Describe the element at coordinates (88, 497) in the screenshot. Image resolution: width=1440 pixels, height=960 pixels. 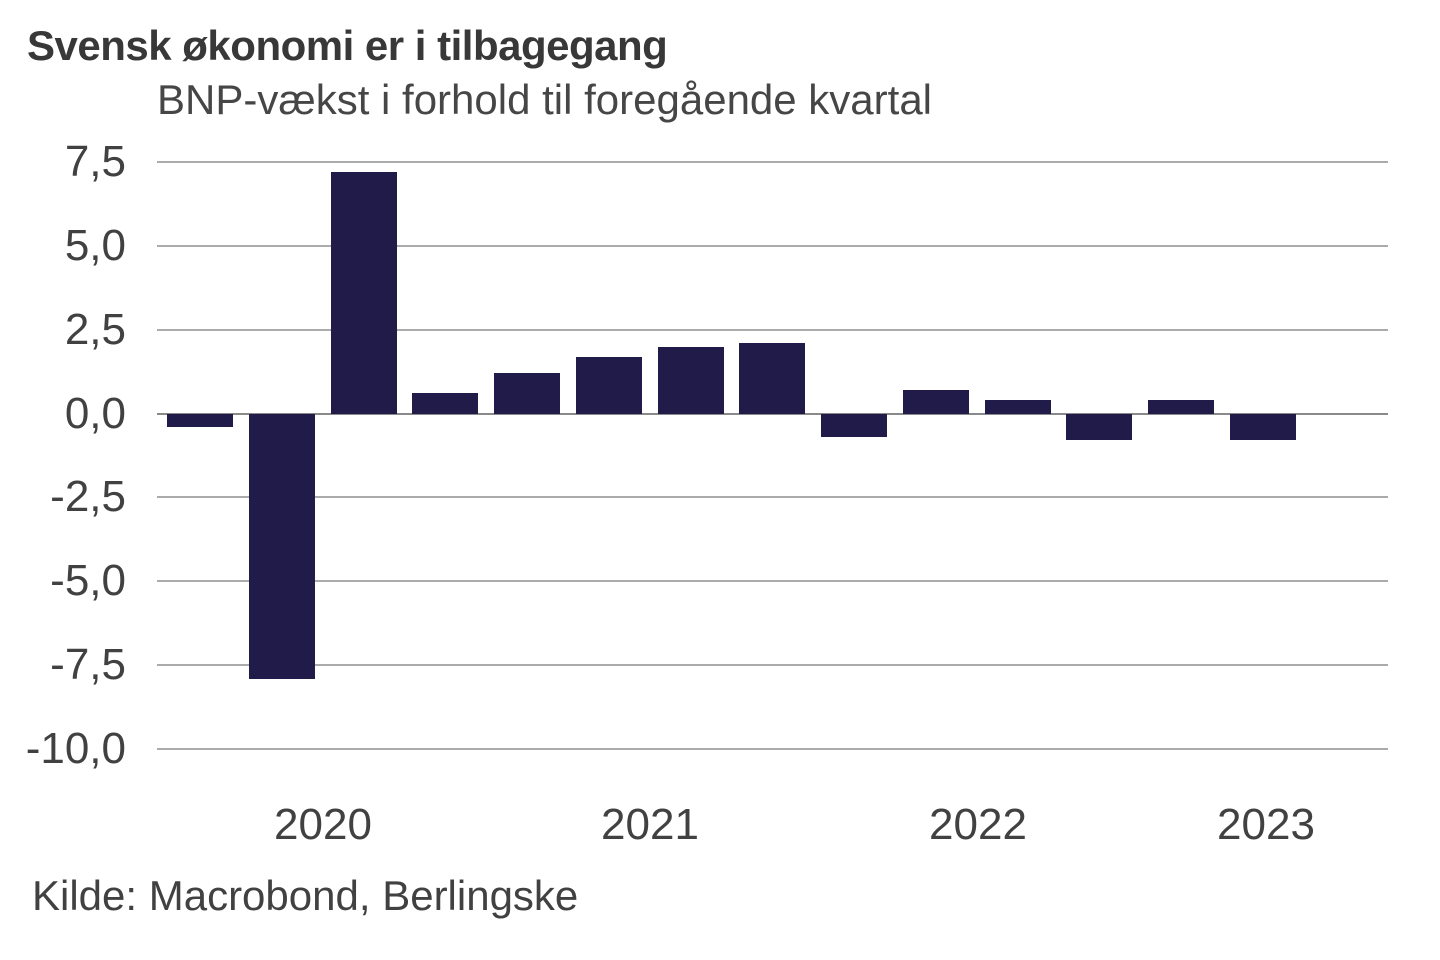
I see `y-axis-label: -2,5` at that location.